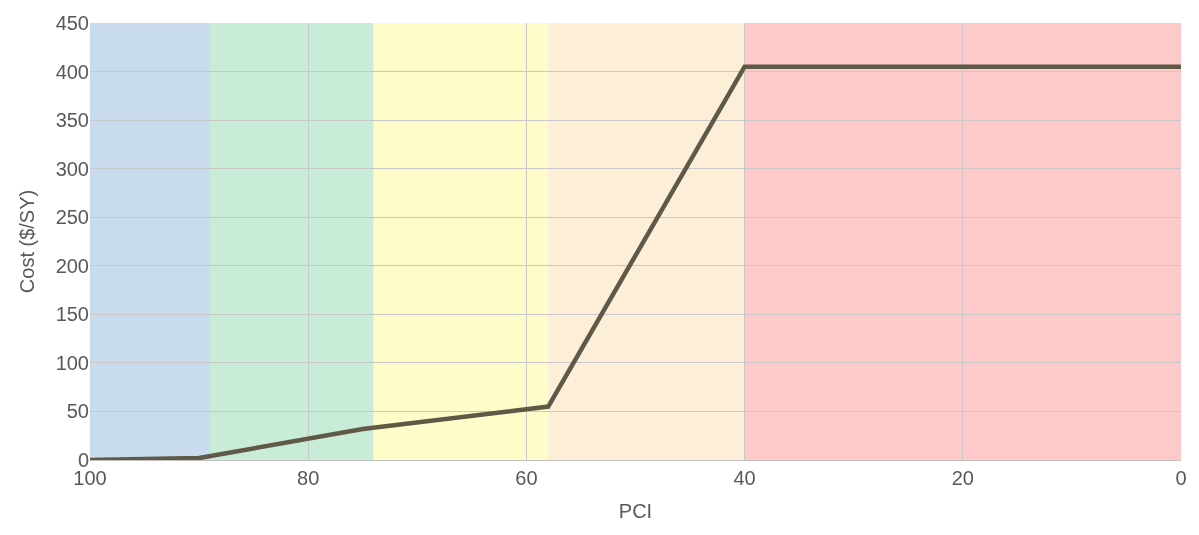  What do you see at coordinates (83, 460) in the screenshot?
I see `y-tick-label: 0` at bounding box center [83, 460].